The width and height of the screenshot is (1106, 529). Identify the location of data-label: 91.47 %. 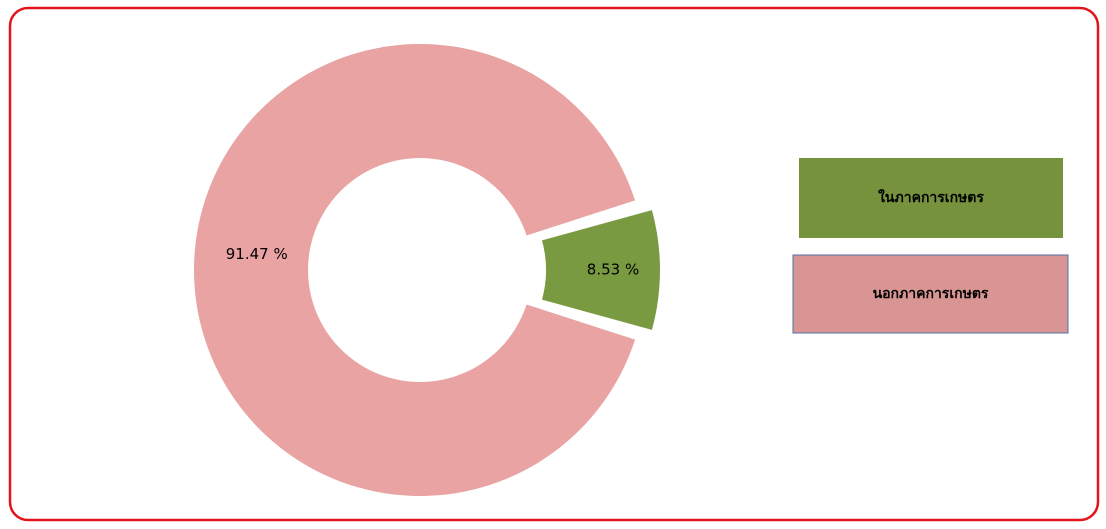
(257, 254).